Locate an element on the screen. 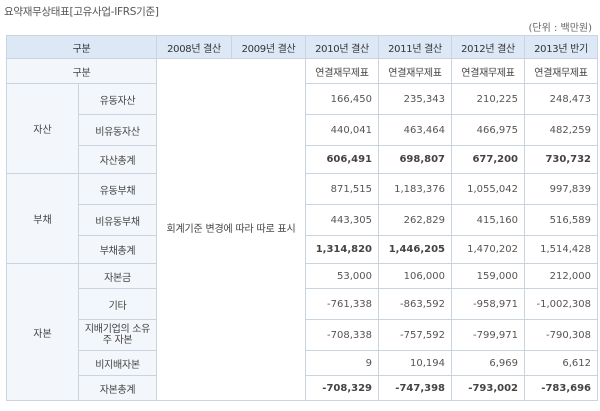 This screenshot has width=600, height=411. value-cell: 1,314,820 is located at coordinates (342, 249).